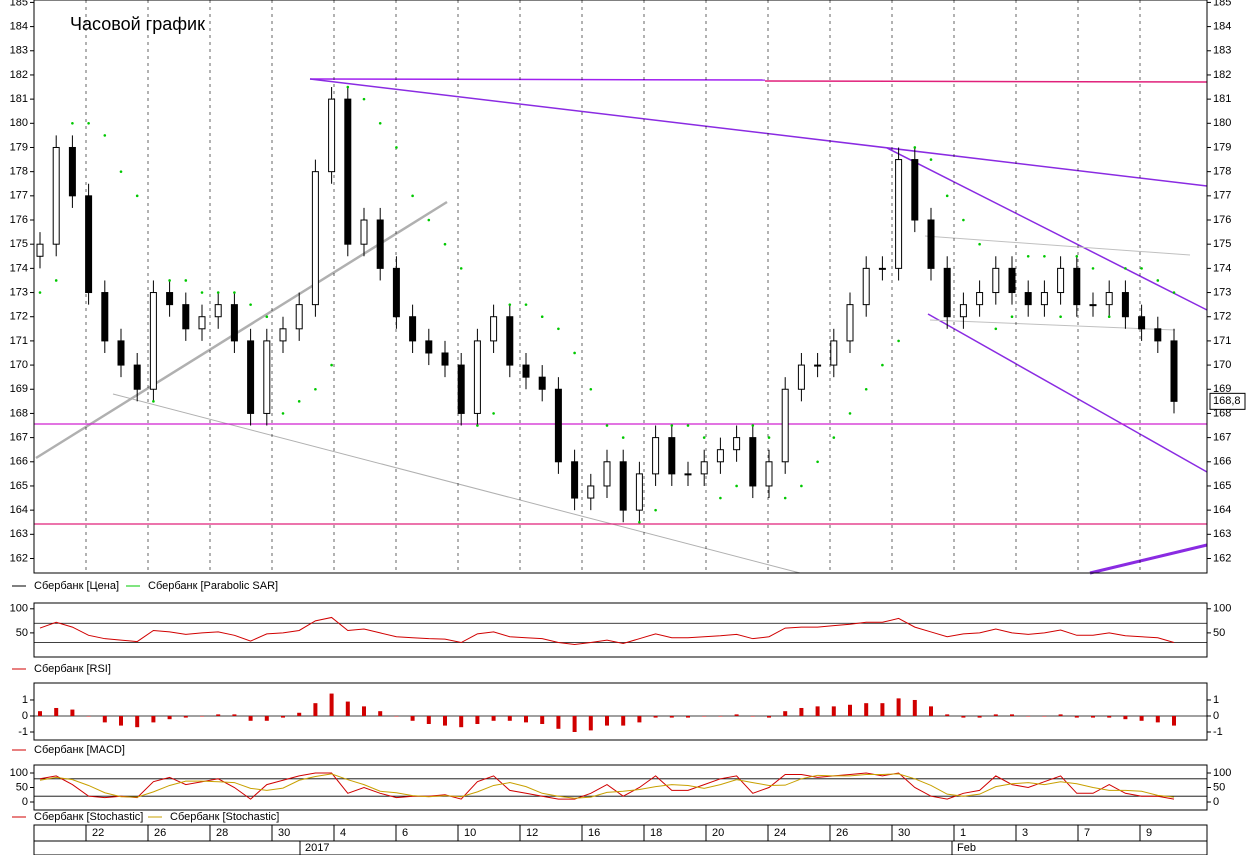  I want to click on x-tick-label: 30, so click(284, 833).